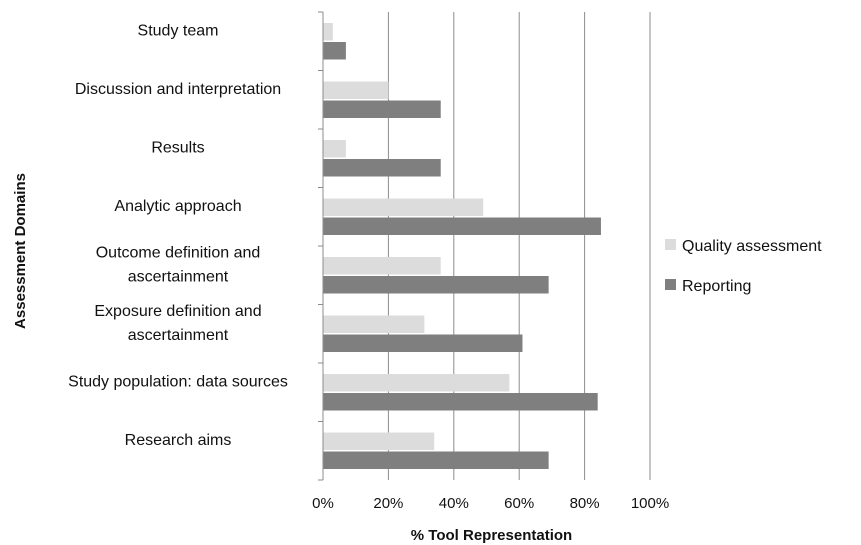 The image size is (861, 545). Describe the element at coordinates (178, 89) in the screenshot. I see `category-label: Discussion and interpretation` at that location.